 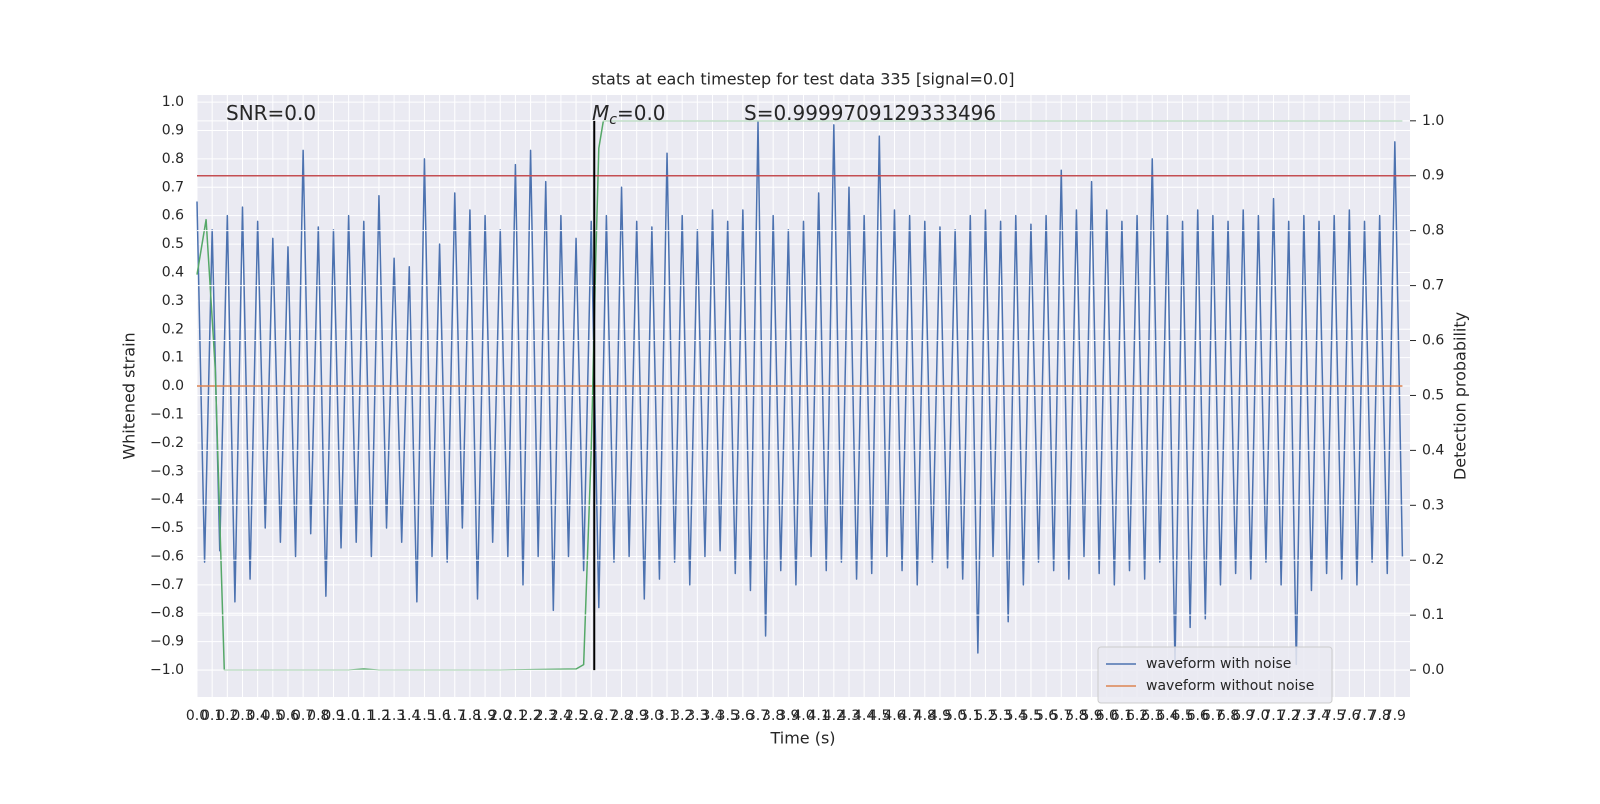 What do you see at coordinates (500, 716) in the screenshot?
I see `x-tick-label: 2.0` at bounding box center [500, 716].